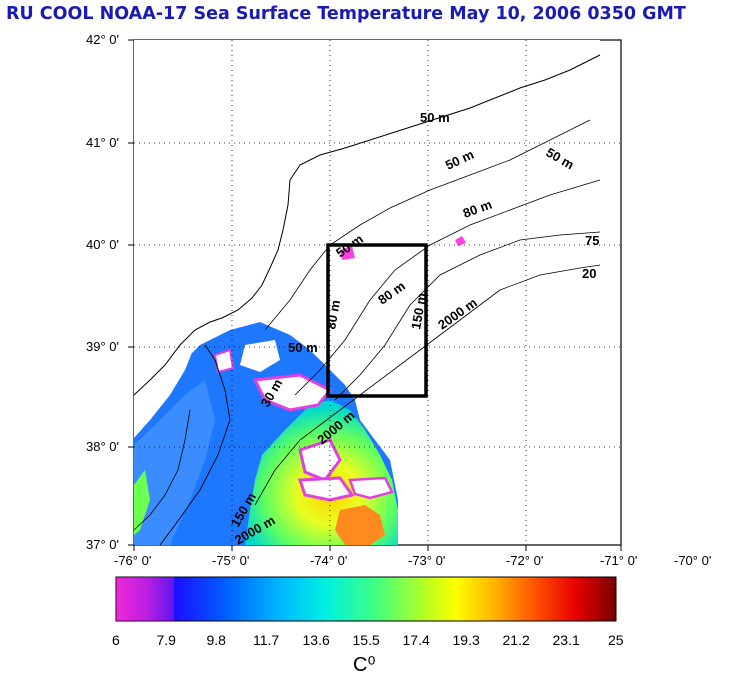 The height and width of the screenshot is (680, 736). I want to click on colorbar-tick-label: 17.4, so click(416, 640).